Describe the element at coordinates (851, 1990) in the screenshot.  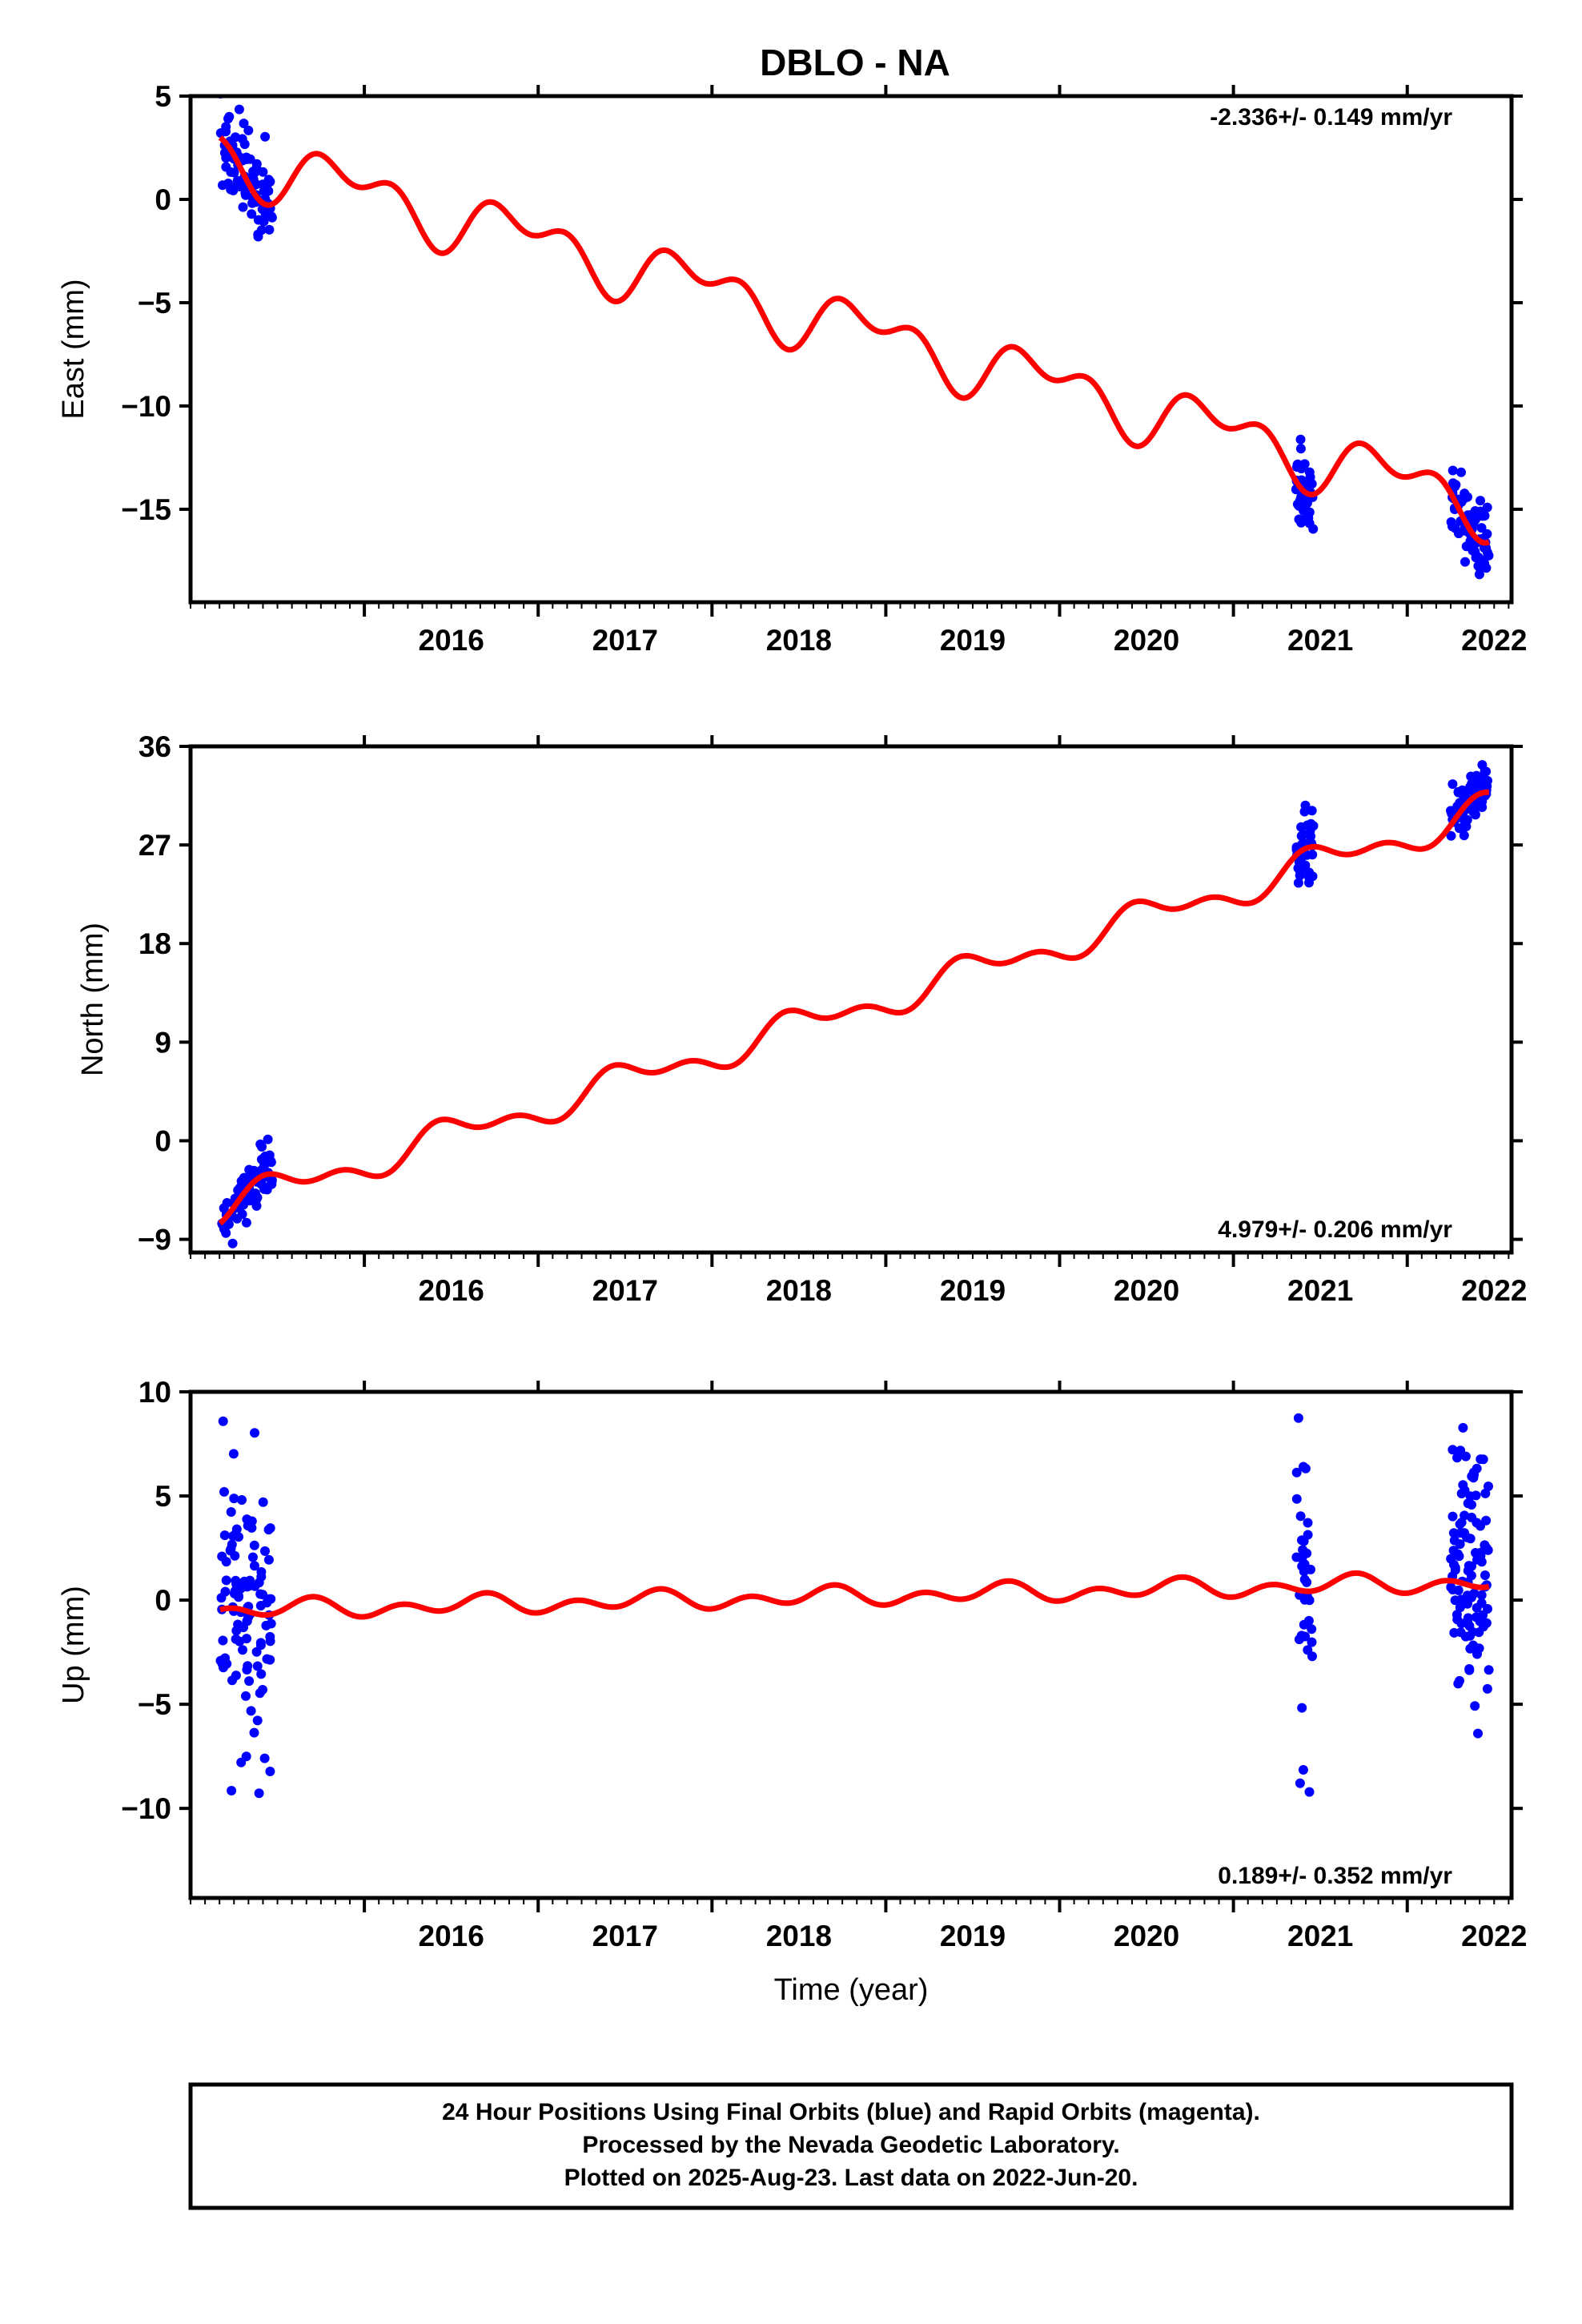
I see `x-axis-label: Time (year)` at that location.